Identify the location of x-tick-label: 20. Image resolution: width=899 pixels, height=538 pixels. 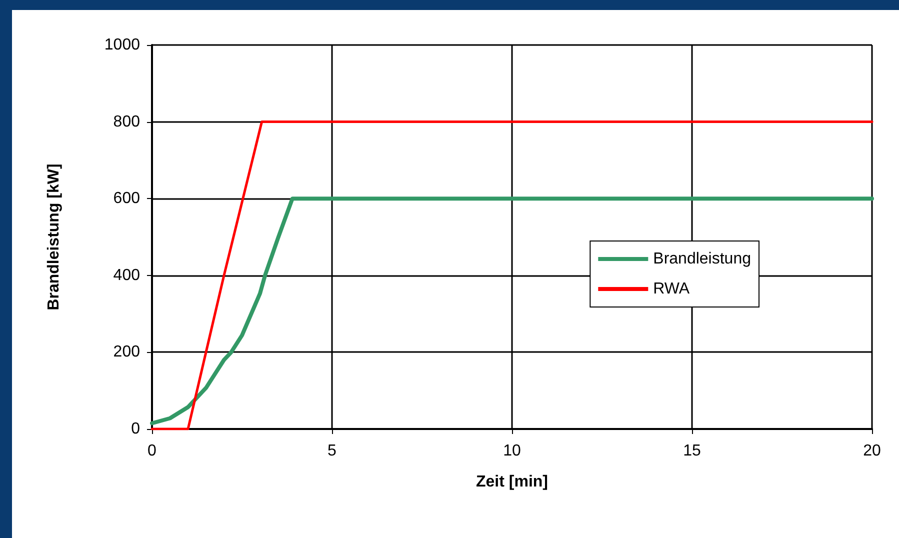
(872, 451).